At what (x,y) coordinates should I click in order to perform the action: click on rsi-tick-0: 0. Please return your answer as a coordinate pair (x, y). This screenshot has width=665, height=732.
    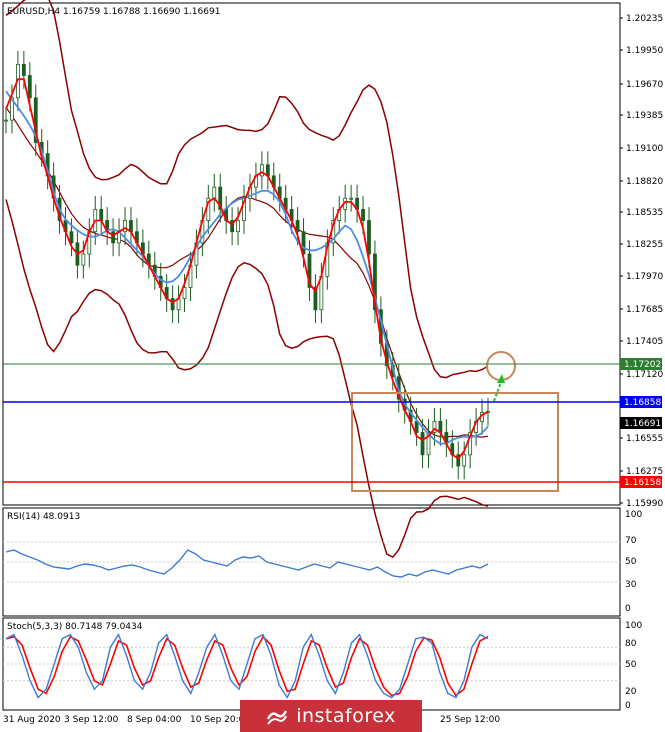
    Looking at the image, I should click on (628, 609).